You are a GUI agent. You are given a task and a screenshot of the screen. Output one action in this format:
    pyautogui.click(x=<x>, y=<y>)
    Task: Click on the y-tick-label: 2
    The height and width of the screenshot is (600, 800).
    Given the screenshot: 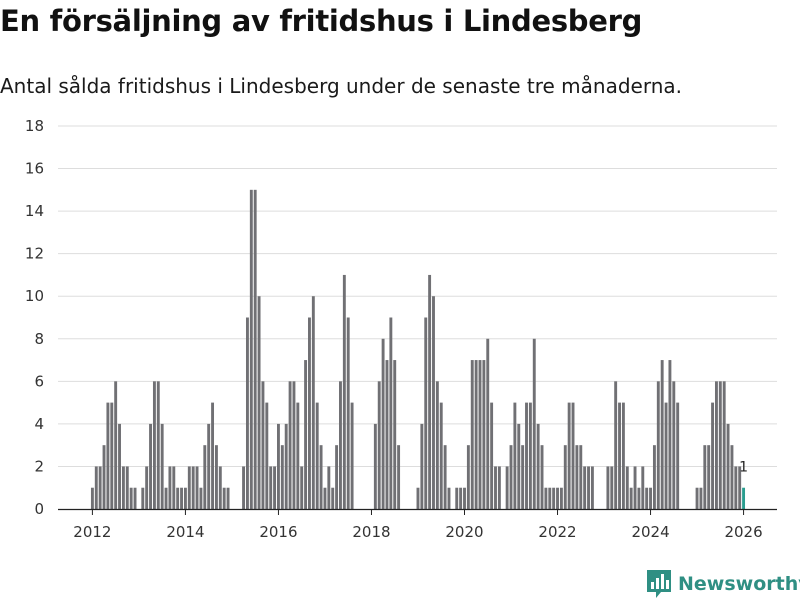 What is the action you would take?
    pyautogui.click(x=39, y=466)
    